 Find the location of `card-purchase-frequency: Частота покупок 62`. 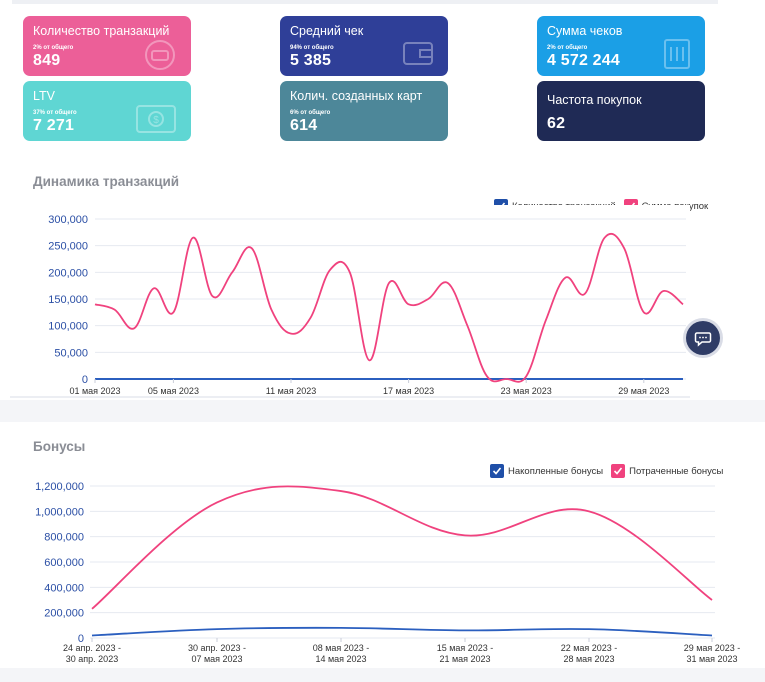

card-purchase-frequency: Частота покупок 62 is located at coordinates (621, 111).